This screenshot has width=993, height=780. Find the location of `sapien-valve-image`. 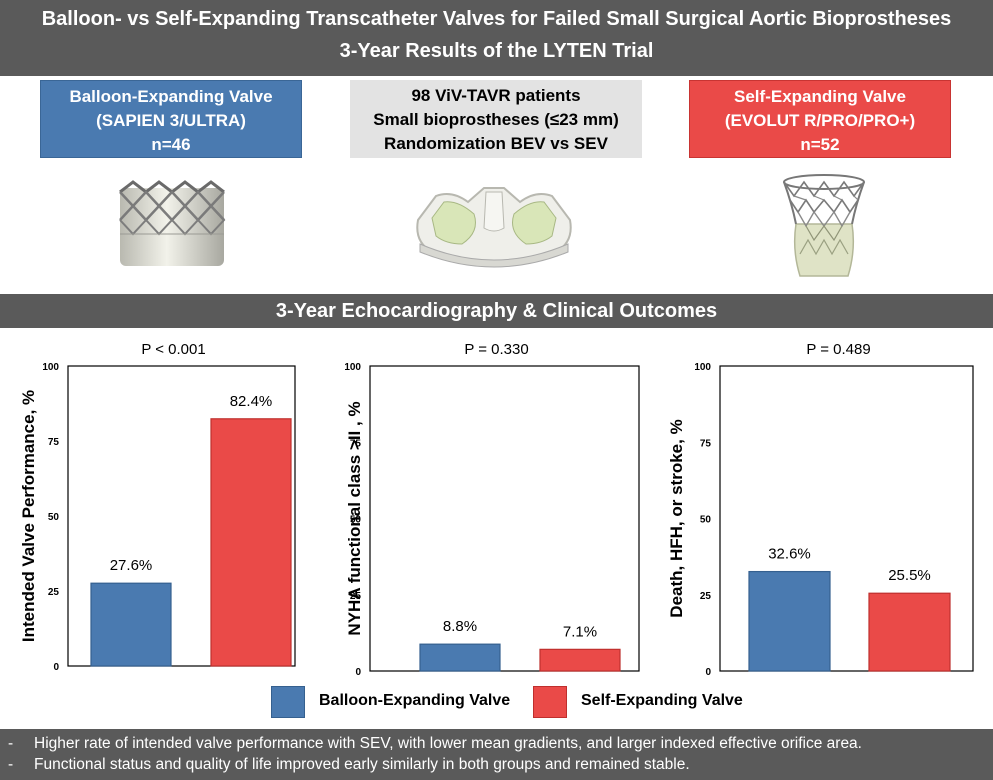

sapien-valve-image is located at coordinates (172, 223).